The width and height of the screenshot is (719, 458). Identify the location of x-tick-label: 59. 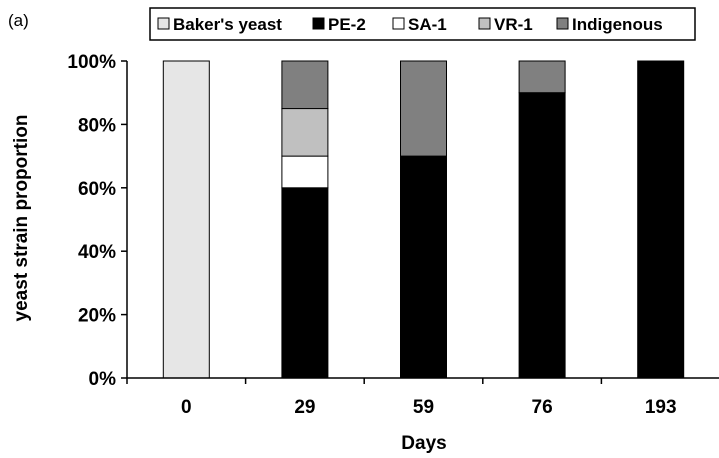
(423, 407).